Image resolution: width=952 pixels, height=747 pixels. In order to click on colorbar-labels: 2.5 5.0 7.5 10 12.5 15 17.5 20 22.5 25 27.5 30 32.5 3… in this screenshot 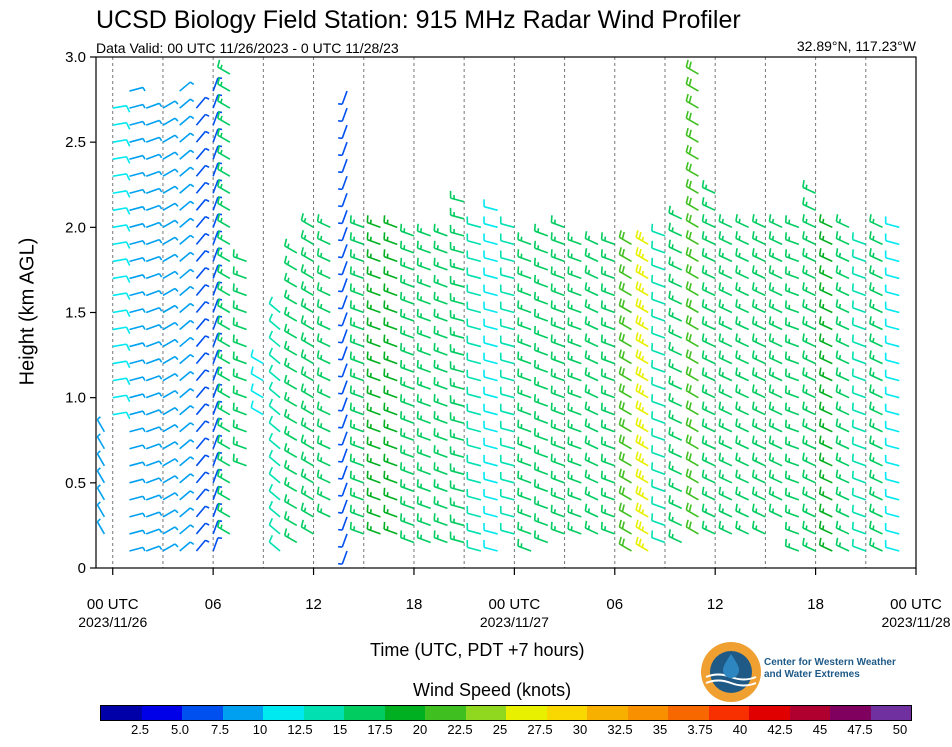, I will do `click(506, 732)`.